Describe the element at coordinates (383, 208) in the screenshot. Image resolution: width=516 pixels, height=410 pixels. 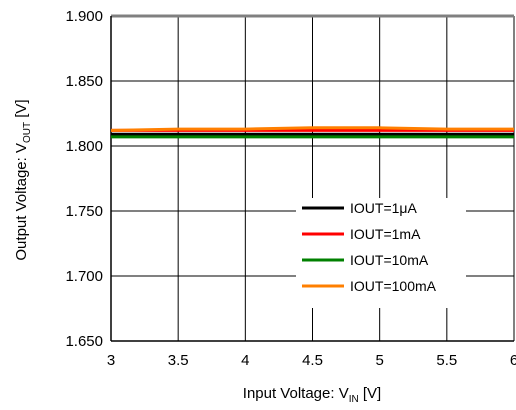
I see `legend-label-1: IOUT=1μA` at that location.